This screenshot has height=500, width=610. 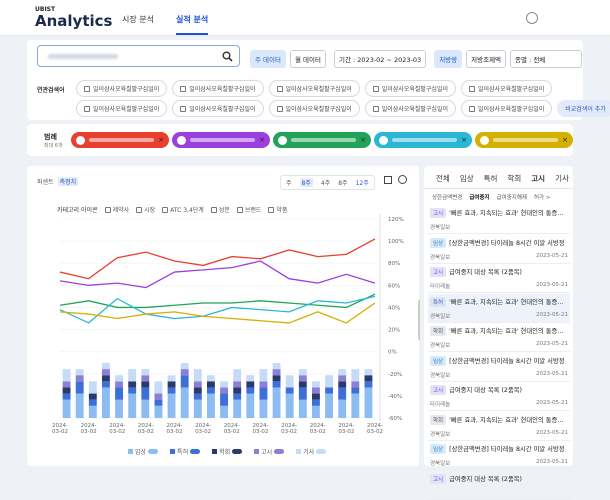 What do you see at coordinates (325, 183) in the screenshot?
I see `period-option: 4주` at bounding box center [325, 183].